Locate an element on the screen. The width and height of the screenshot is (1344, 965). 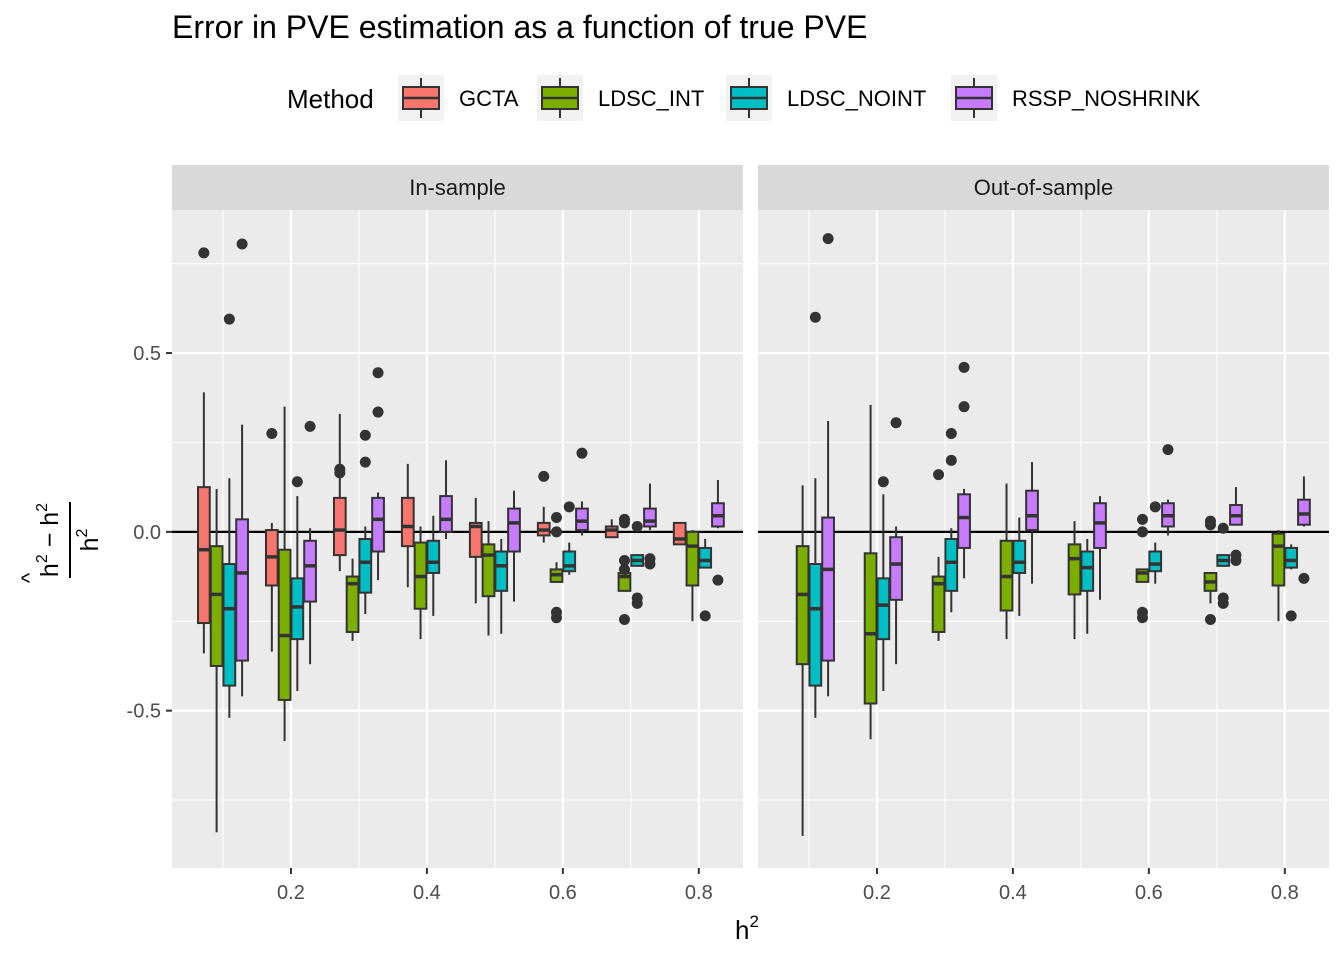
facet-strip is located at coordinates (457, 187).